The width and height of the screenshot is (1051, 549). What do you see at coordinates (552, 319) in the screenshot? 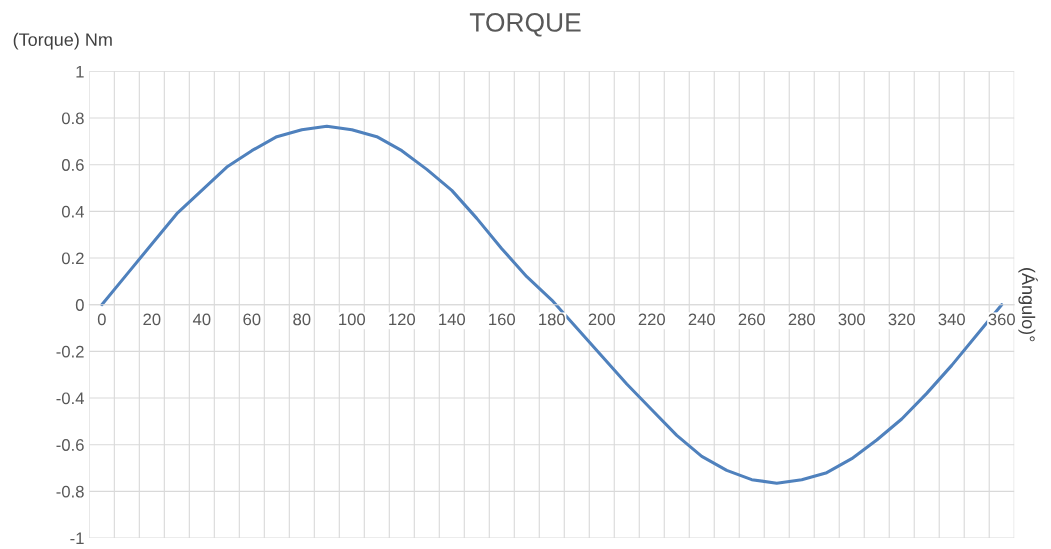
I see `x-tick-label: 180` at bounding box center [552, 319].